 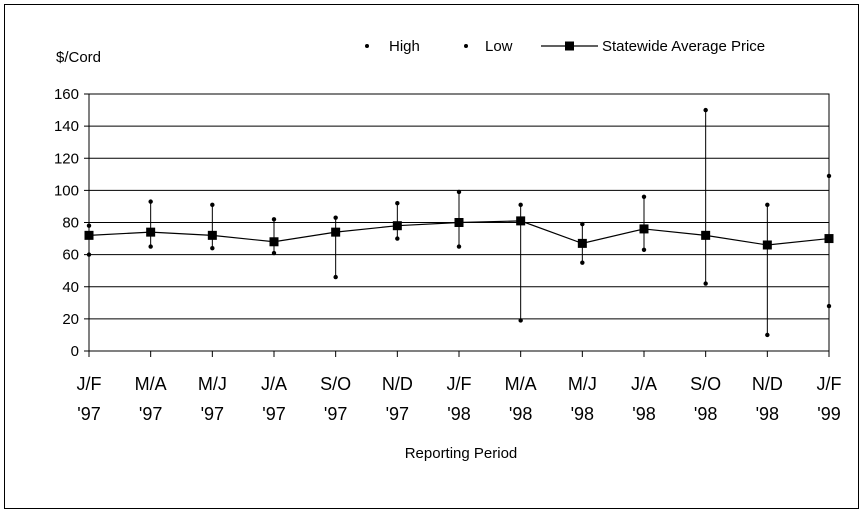 What do you see at coordinates (683, 46) in the screenshot?
I see `legend-average-label: Statewide Average Price` at bounding box center [683, 46].